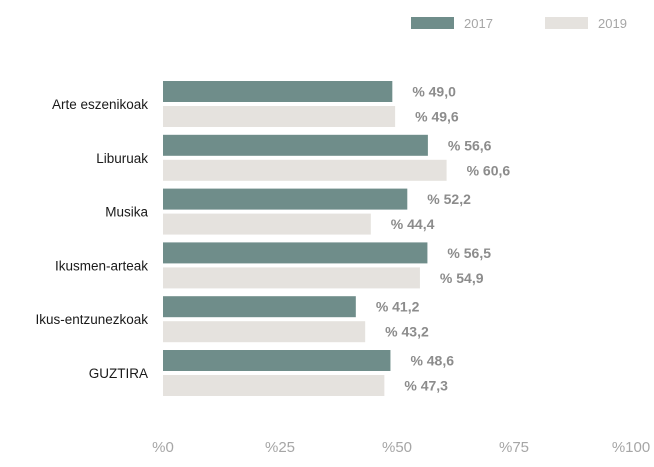 This screenshot has width=654, height=467. Describe the element at coordinates (407, 332) in the screenshot. I see `value-label-2019: % 43,2` at that location.